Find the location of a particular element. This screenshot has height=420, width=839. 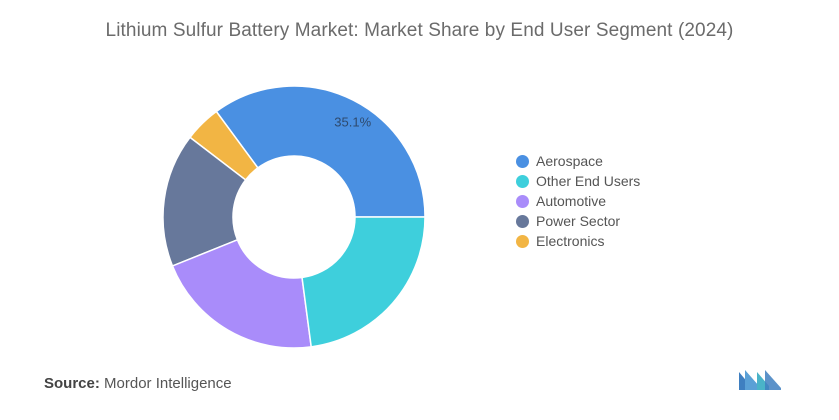

legend-label-aerospace: Aerospace is located at coordinates (569, 161).